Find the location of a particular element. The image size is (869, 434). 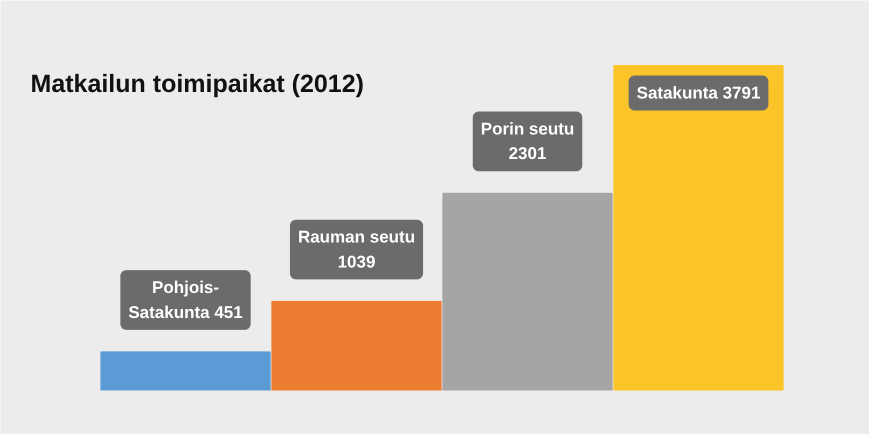

data-label: Pohjois- Satakunta 451 is located at coordinates (185, 300).